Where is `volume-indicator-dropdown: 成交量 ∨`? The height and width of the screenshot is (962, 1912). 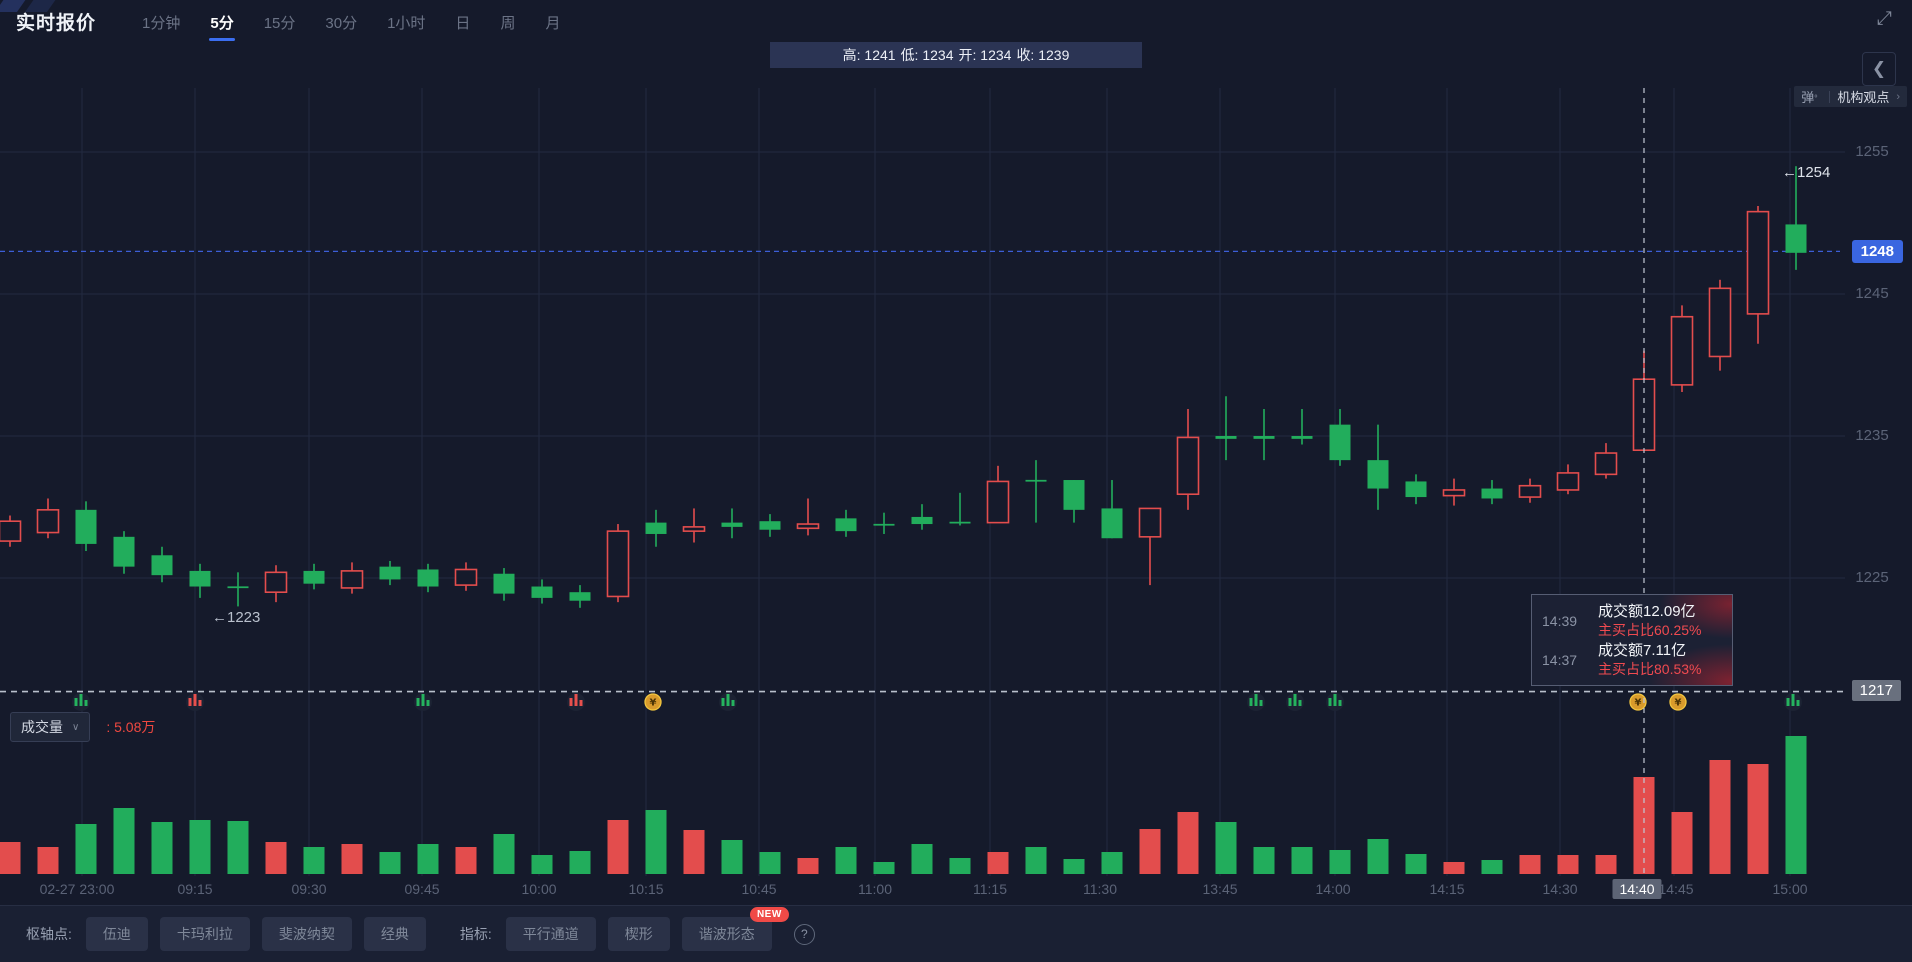 volume-indicator-dropdown: 成交量 ∨ is located at coordinates (50, 727).